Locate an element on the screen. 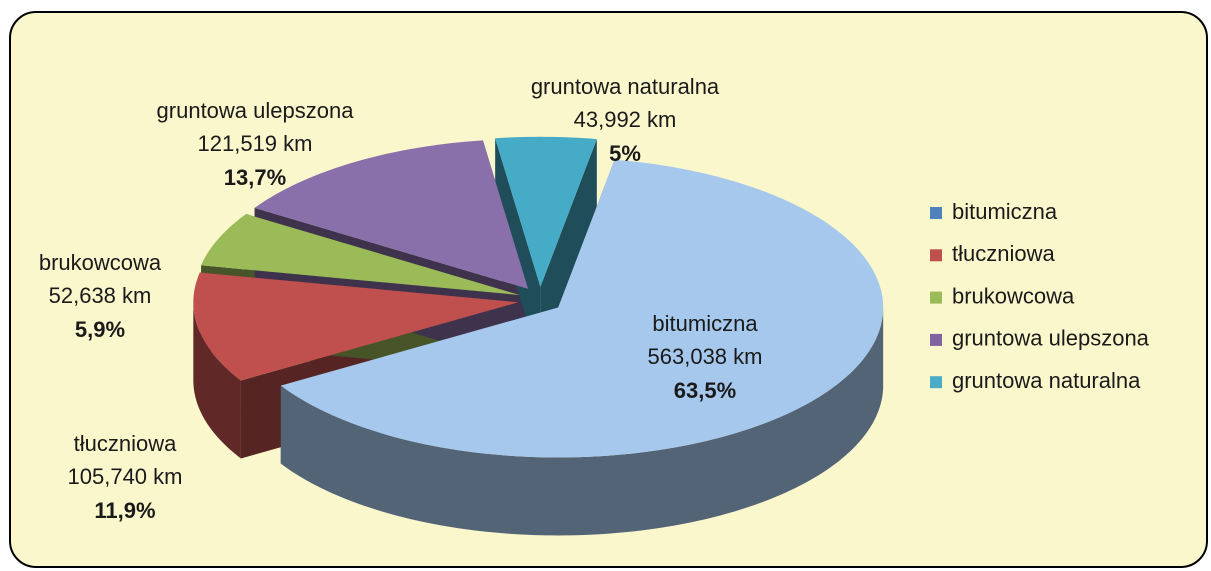 This screenshot has height=571, width=1211. data-label-name: tłuczniowa is located at coordinates (125, 443).